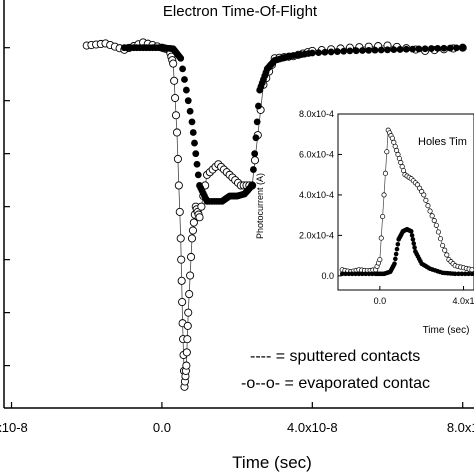 The height and width of the screenshot is (474, 474). I want to click on main-chart-title: Electron Time-Of-Flight, so click(240, 11).